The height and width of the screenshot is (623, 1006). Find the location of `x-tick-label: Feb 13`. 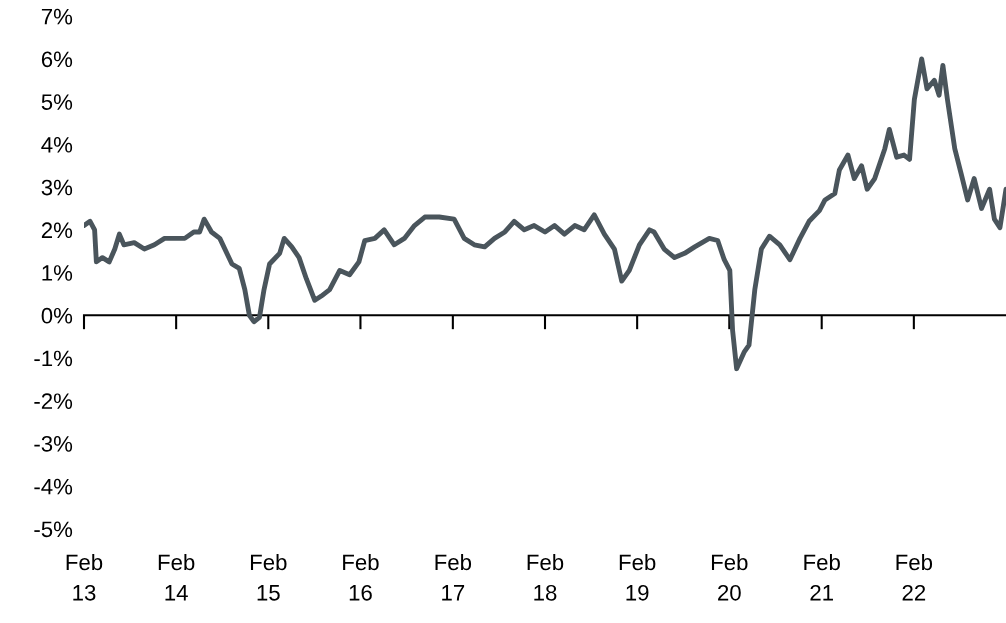

x-tick-label: Feb 13 is located at coordinates (84, 577).